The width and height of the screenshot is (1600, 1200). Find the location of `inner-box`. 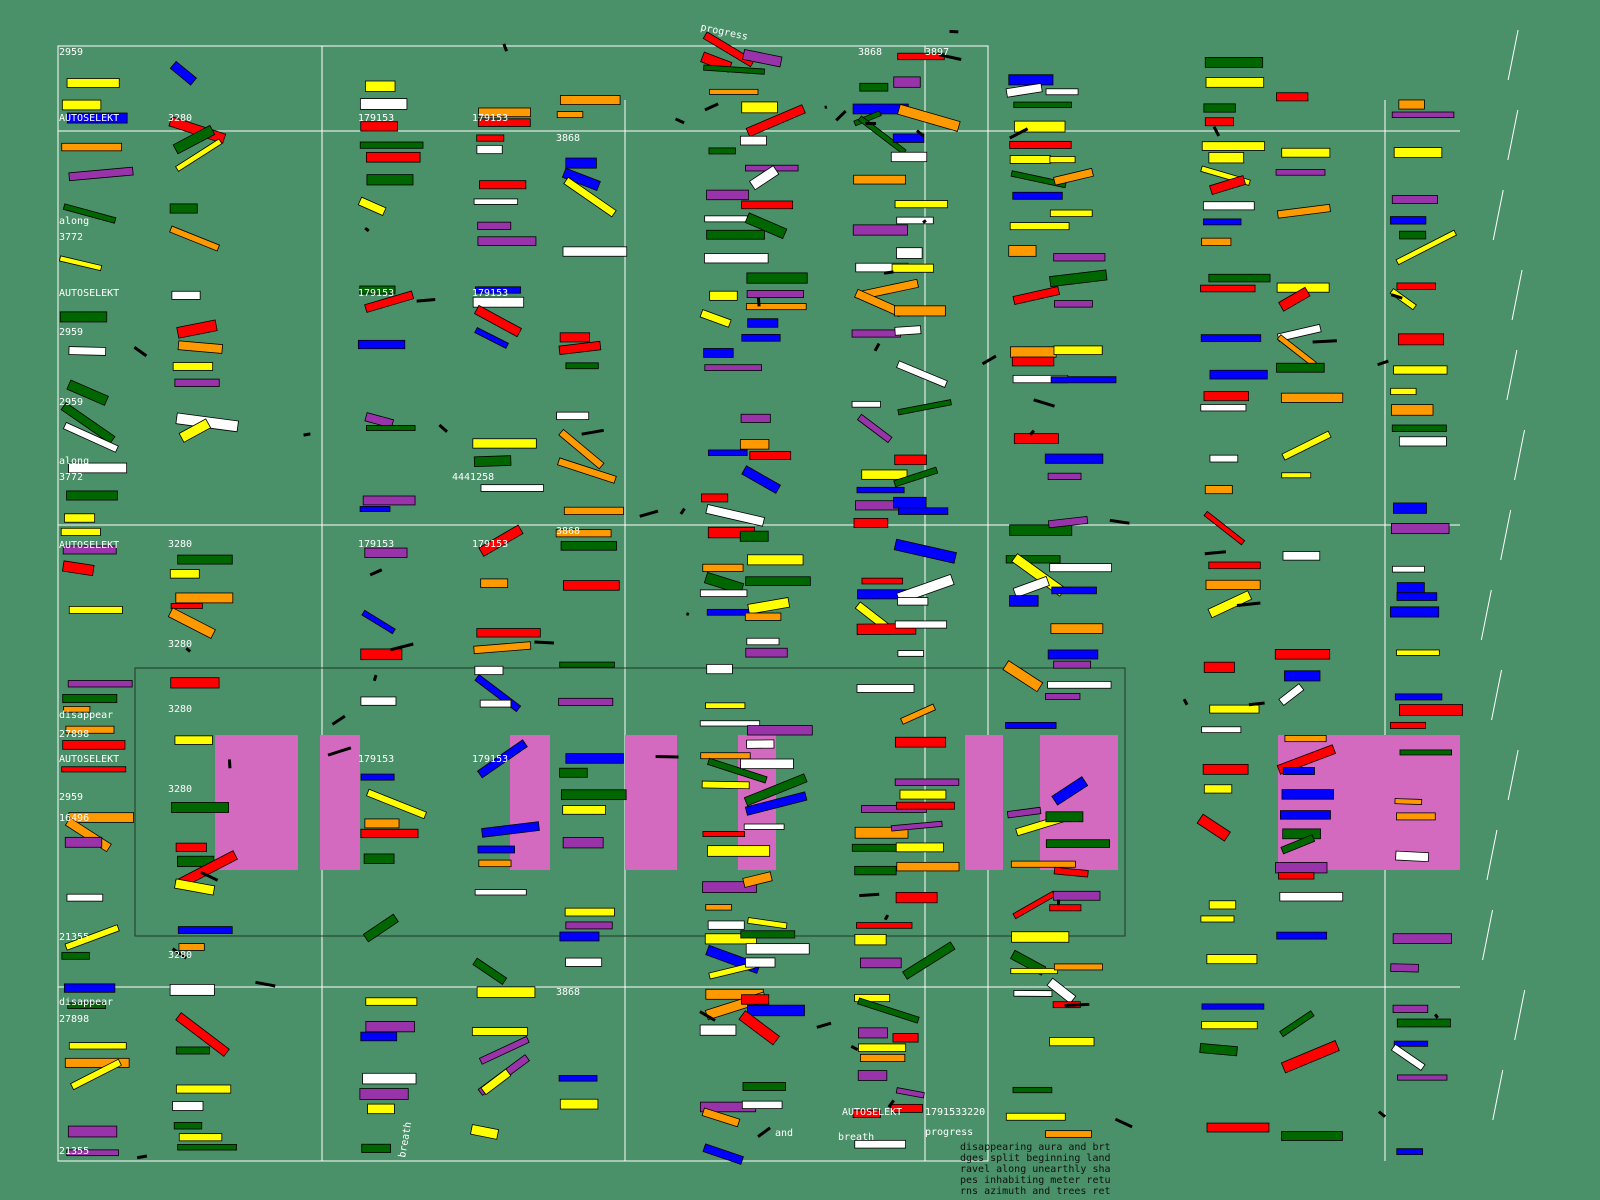

inner-box is located at coordinates (630, 802).